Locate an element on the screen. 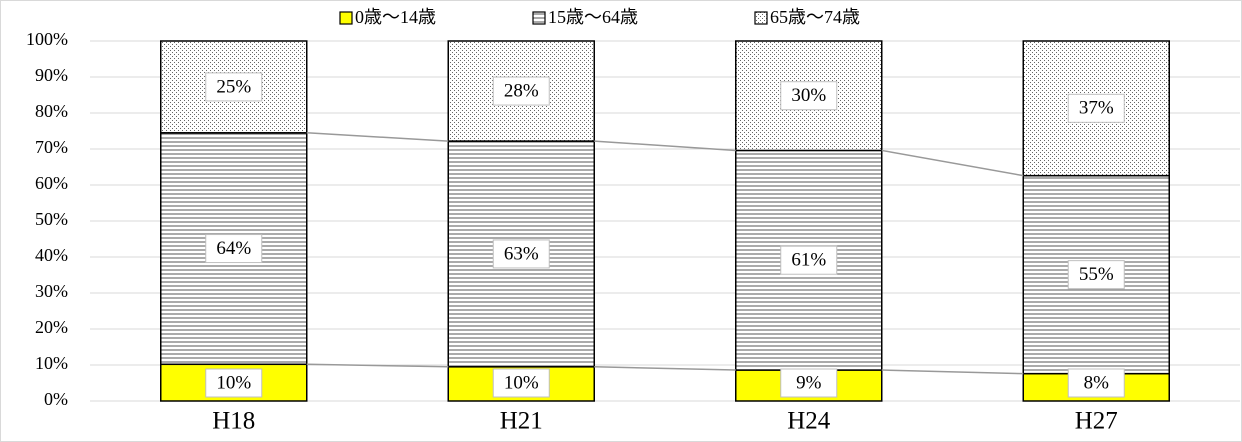  x-tick-label: H21 is located at coordinates (521, 421).